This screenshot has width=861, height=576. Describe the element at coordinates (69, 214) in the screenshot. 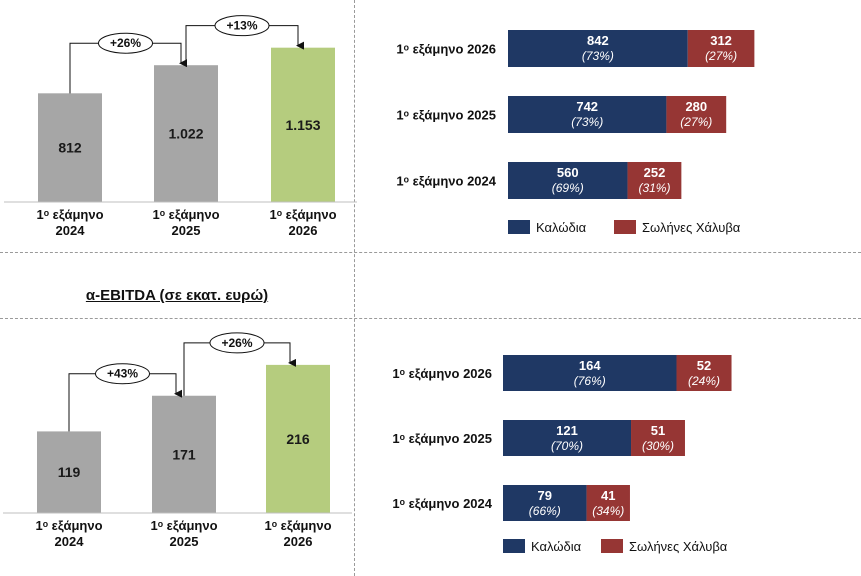

I see `x-tick-label-0-0-line1: 1ᵒ εξάμηνο` at that location.